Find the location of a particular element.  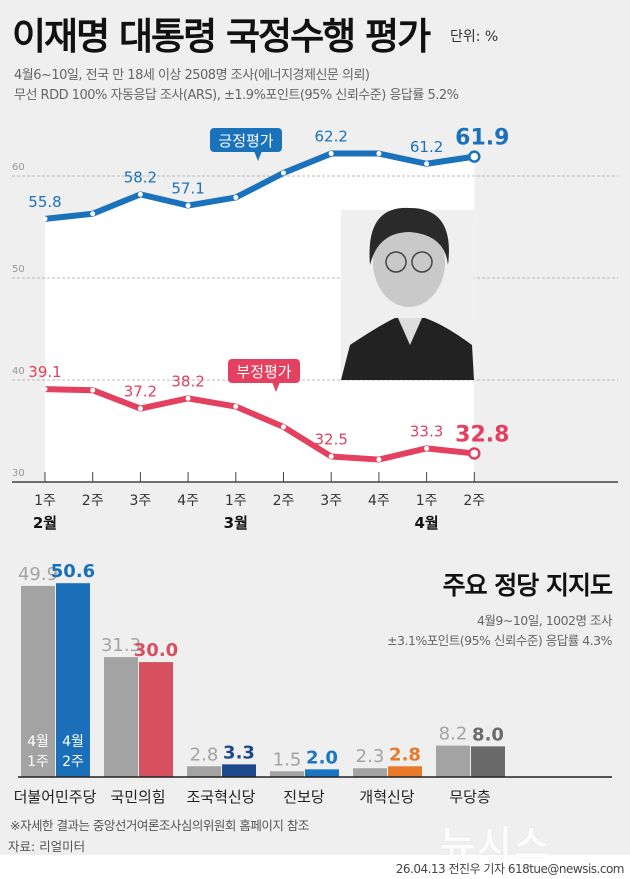

party-survey-info-2: ±3.1%포인트(95% 신뢰수준) 응답률 4.3% is located at coordinates (499, 640).